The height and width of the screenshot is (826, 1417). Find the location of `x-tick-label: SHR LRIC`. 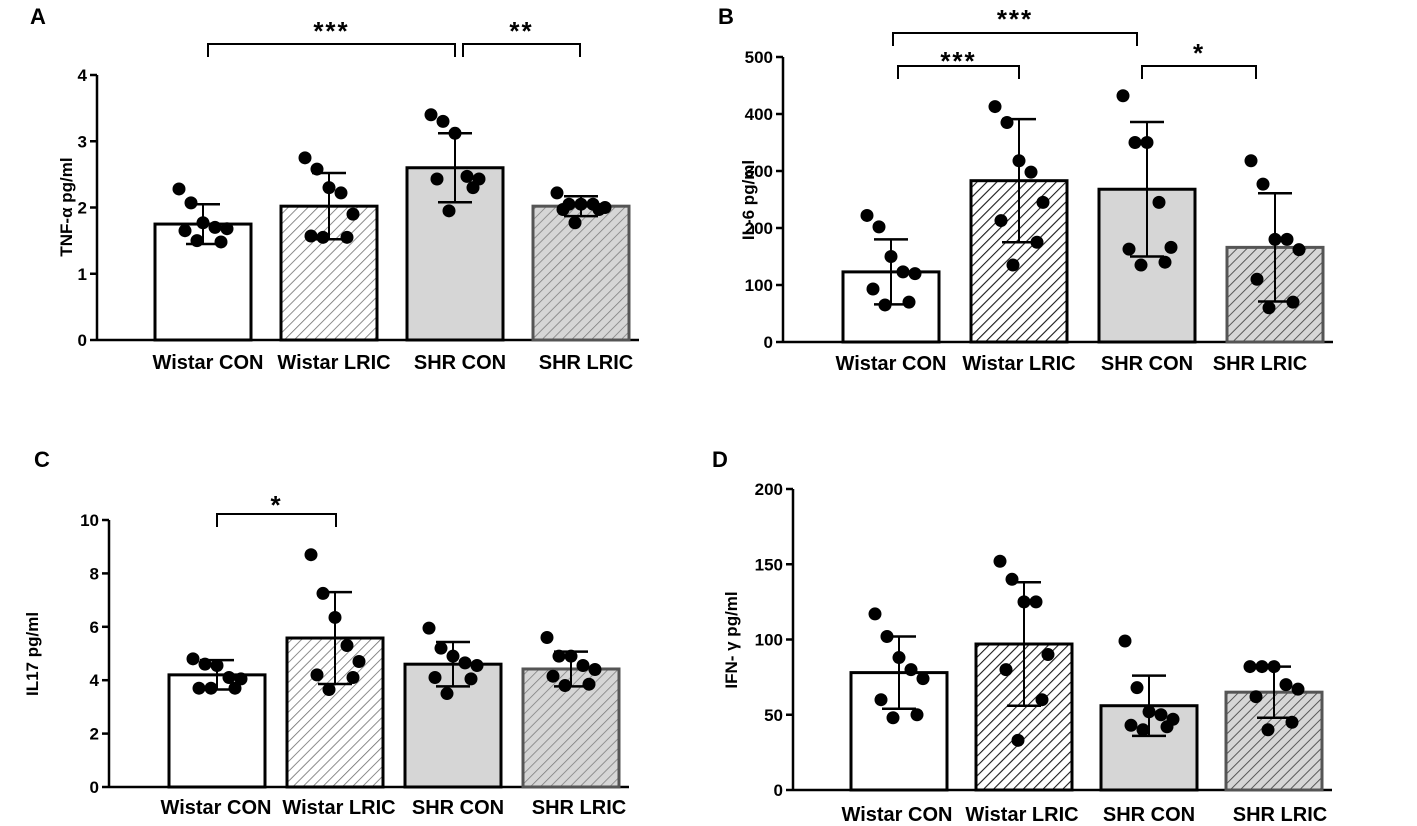

x-tick-label: SHR LRIC is located at coordinates (1280, 815).